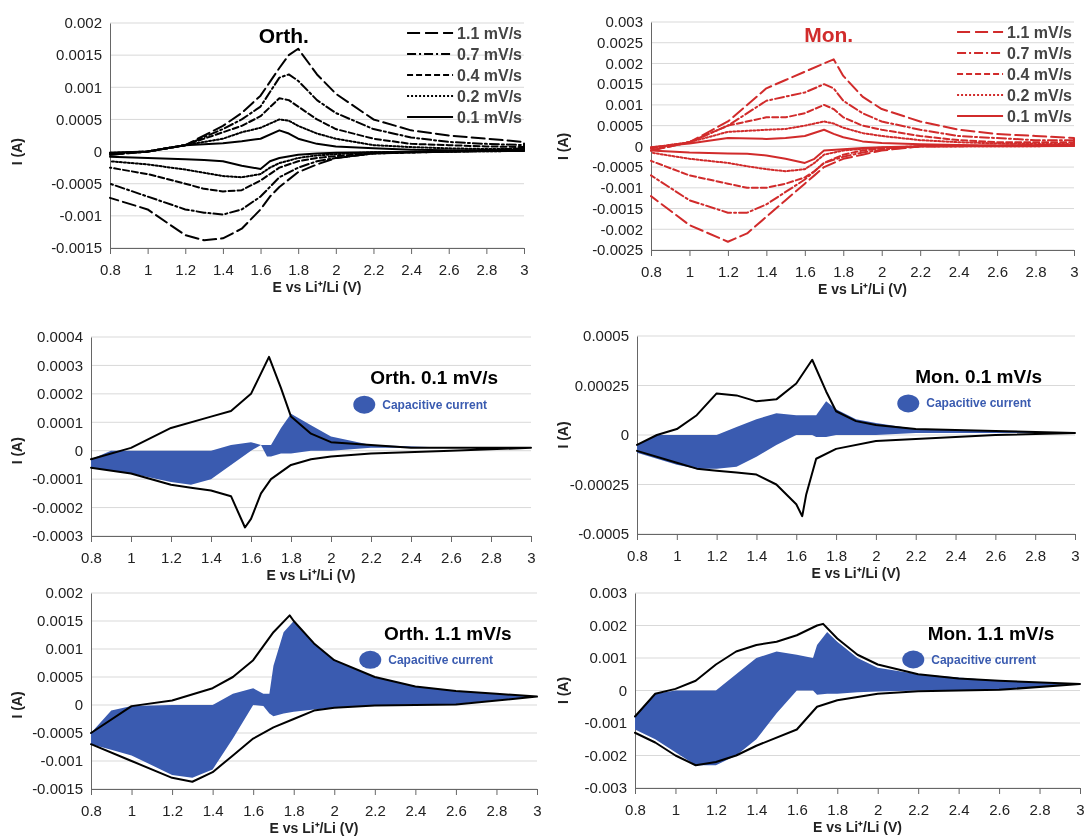  Describe the element at coordinates (978, 376) in the screenshot. I see `text: Mon. 0.1 mV/s` at that location.